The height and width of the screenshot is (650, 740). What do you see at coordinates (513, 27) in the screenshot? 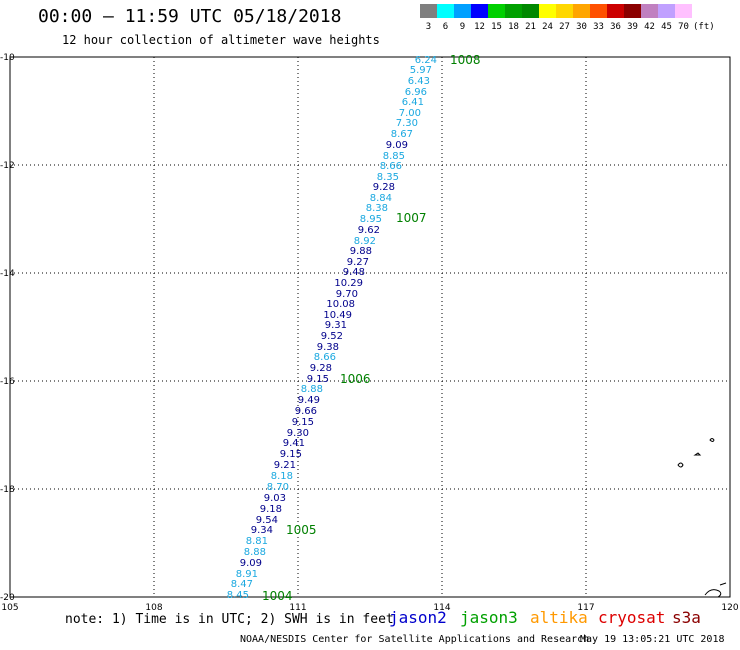
I see `colorbar-label: 18` at bounding box center [513, 27].